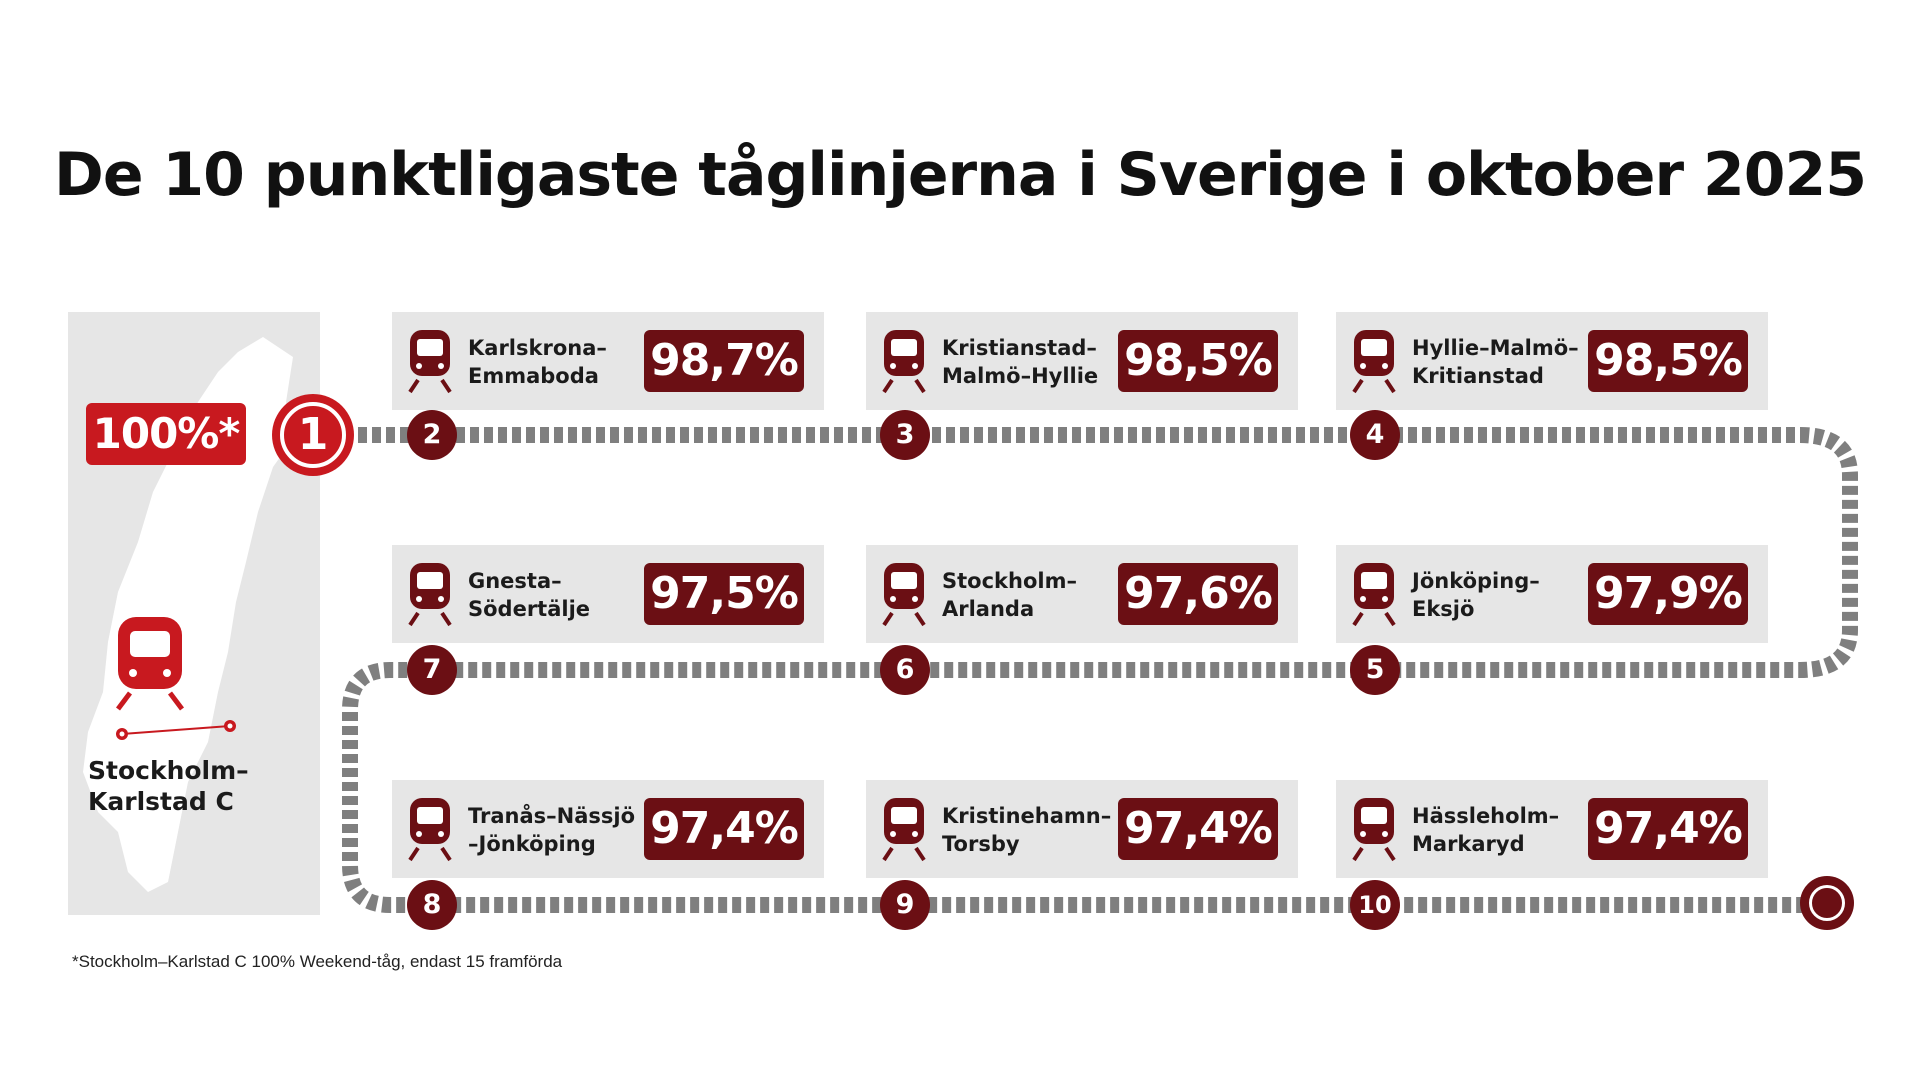 The image size is (1920, 1080). Describe the element at coordinates (1495, 362) in the screenshot. I see `route-name: Hyllie–Malmö– Kritianstad` at that location.